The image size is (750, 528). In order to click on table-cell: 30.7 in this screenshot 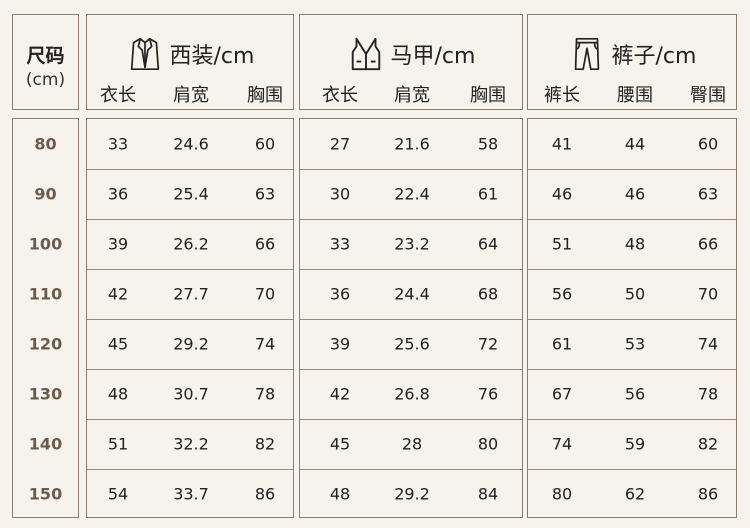, I will do `click(191, 394)`.